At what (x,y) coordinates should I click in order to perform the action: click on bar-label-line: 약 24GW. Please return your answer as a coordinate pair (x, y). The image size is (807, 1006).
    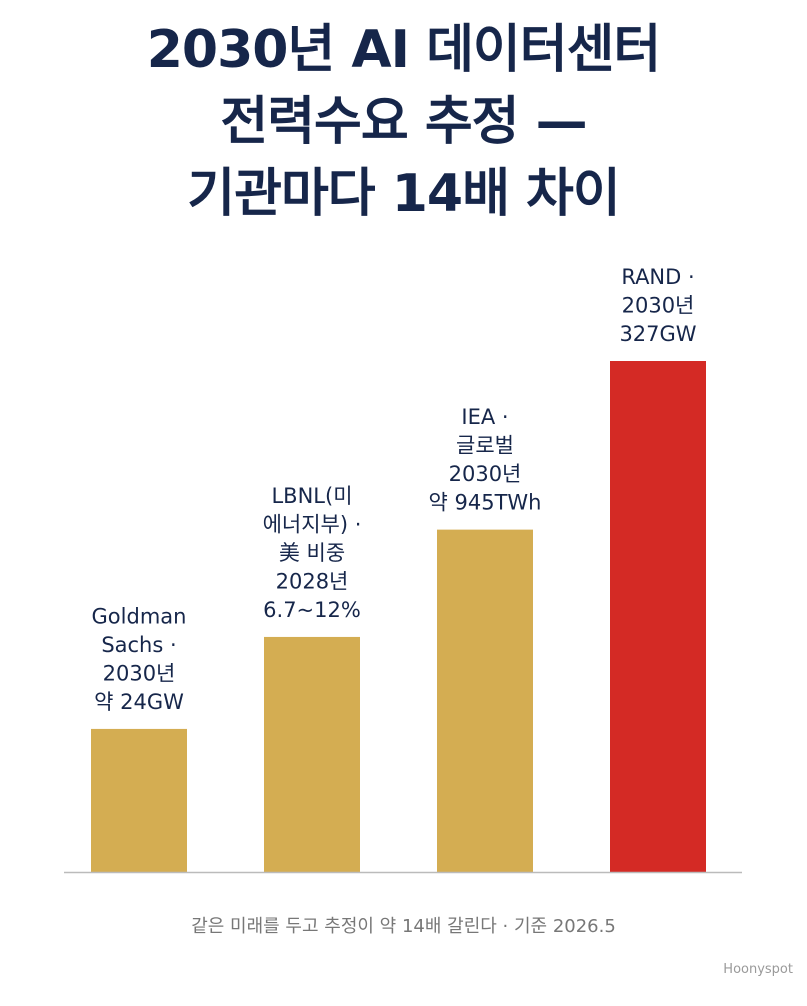
    Looking at the image, I should click on (139, 702).